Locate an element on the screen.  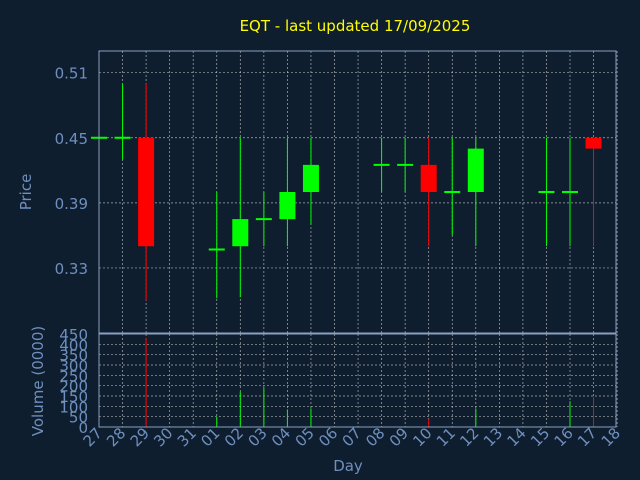
price-tick-label: 0.33 is located at coordinates (71, 269).